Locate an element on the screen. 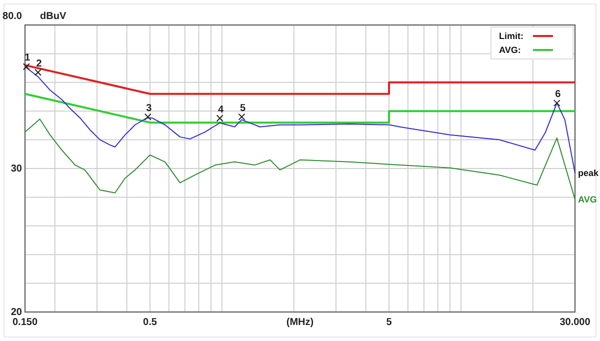 The image size is (600, 341). legend-label: Limit: is located at coordinates (511, 36).